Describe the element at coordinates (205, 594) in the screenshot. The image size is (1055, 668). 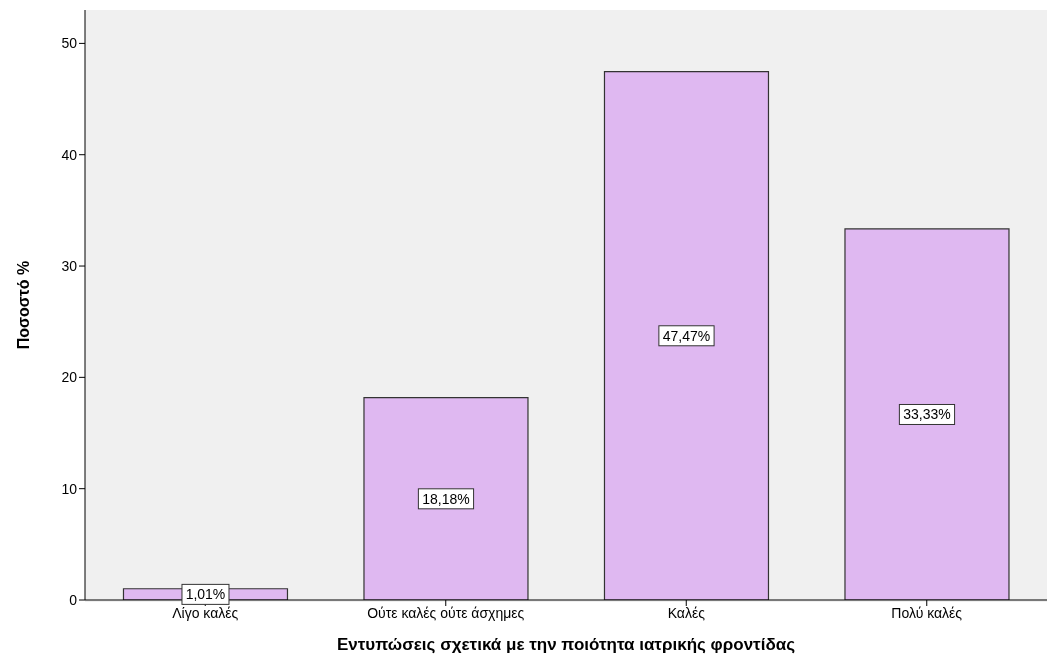
I see `data-label: 1,01%` at that location.